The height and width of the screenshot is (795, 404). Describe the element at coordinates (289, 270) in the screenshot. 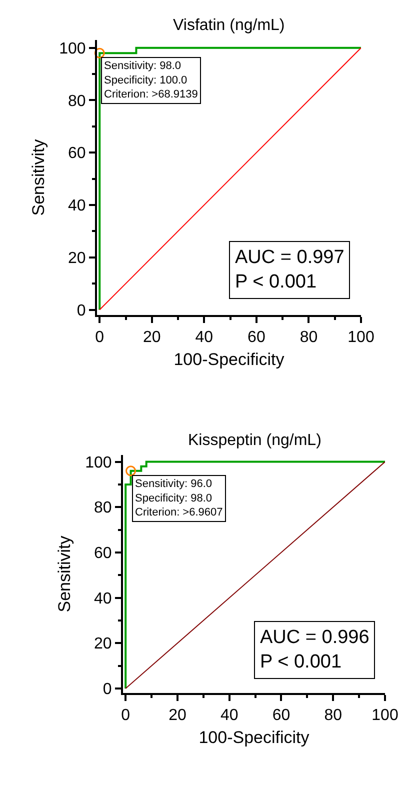

I see `annotation: AUC = 0.997 P < 0.001` at that location.